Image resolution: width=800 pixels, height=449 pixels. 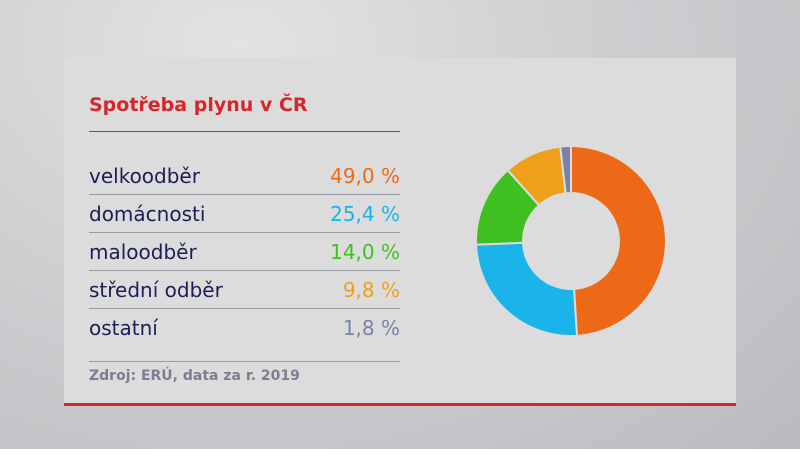 I want to click on value-label: 25,4 %, so click(x=365, y=213).